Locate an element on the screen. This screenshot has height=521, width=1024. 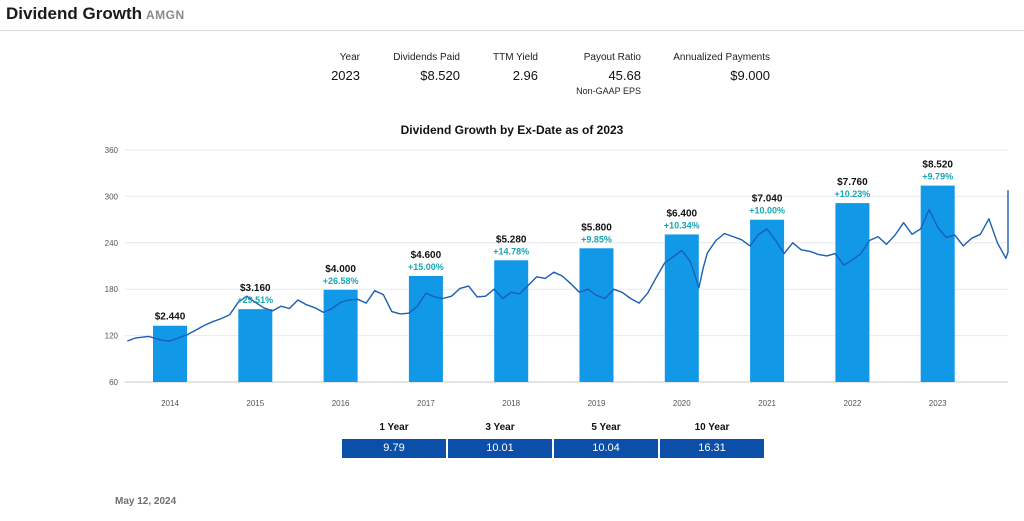
stat-dividends-value: $8.520 is located at coordinates (440, 75).